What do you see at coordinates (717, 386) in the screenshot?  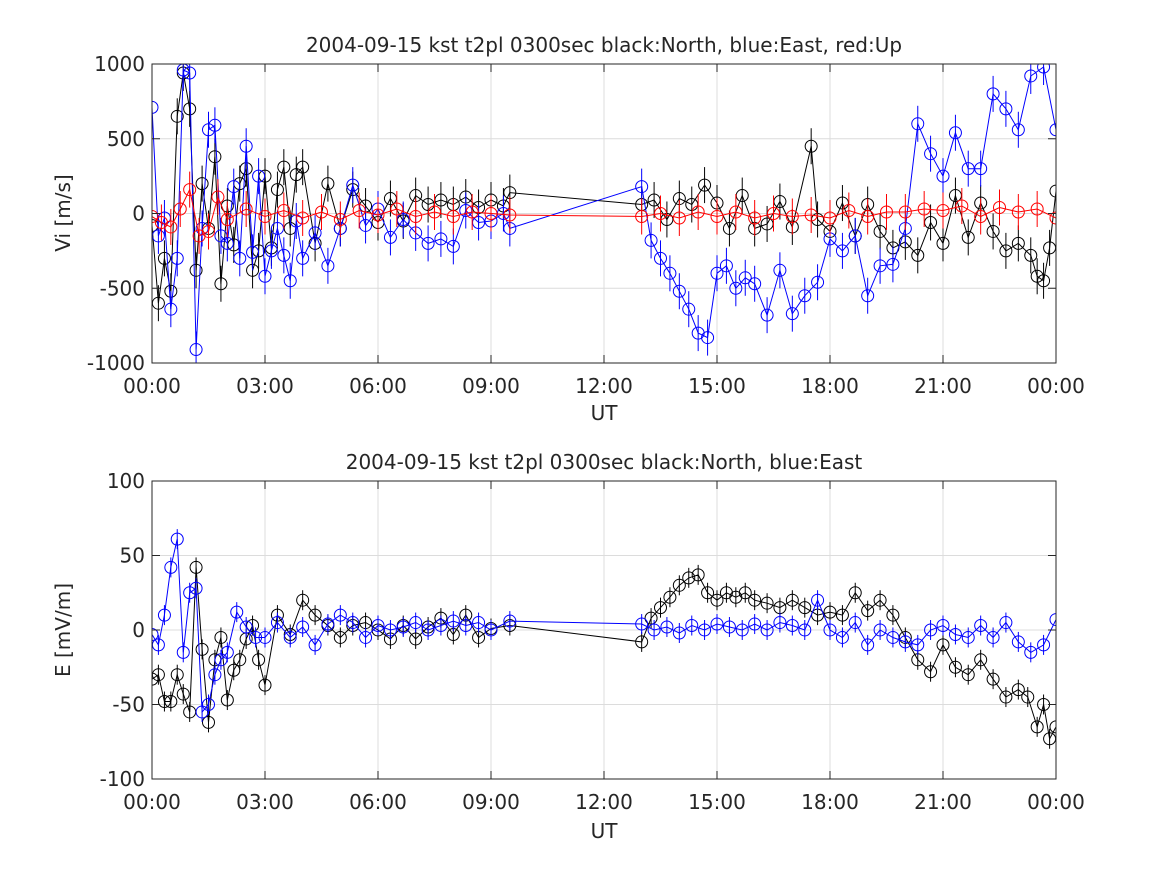 I see `velocity-x-tick-label: 15:00` at bounding box center [717, 386].